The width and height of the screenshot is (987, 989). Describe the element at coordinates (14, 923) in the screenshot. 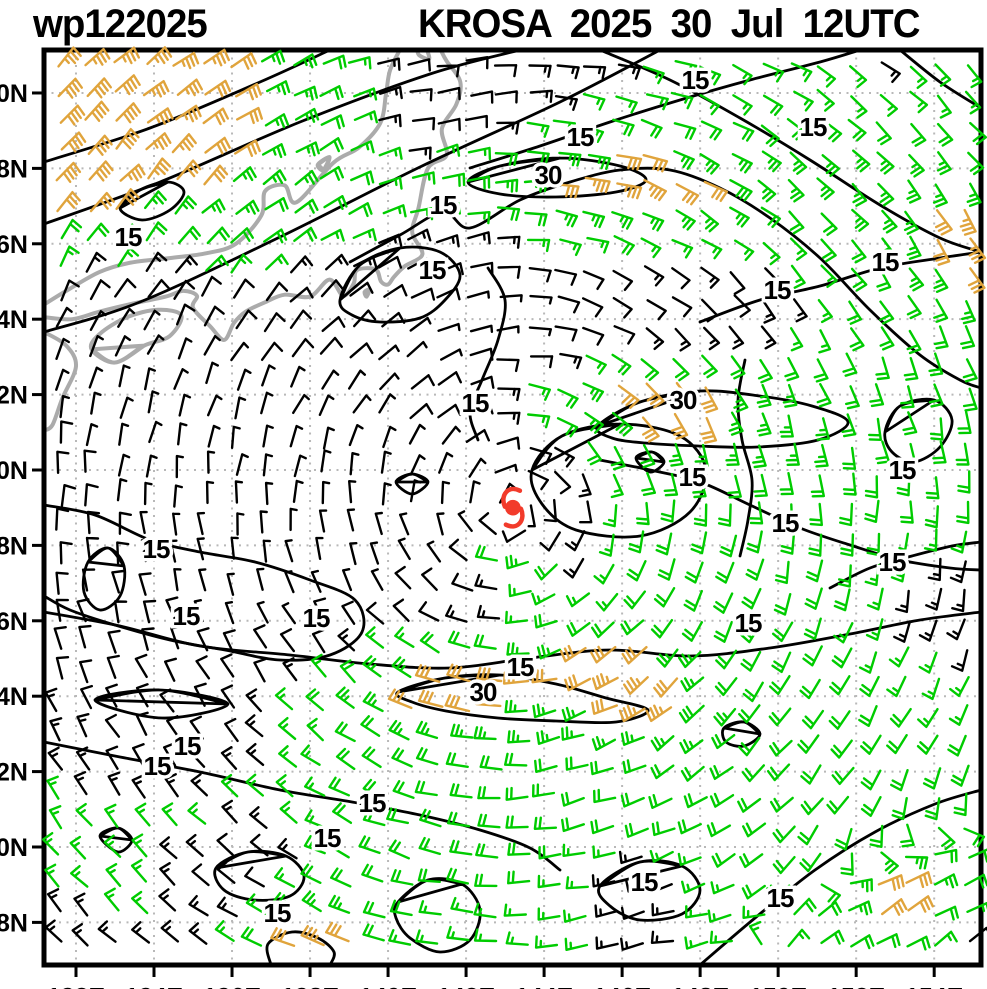

I see `y-axis-label: 18N` at that location.